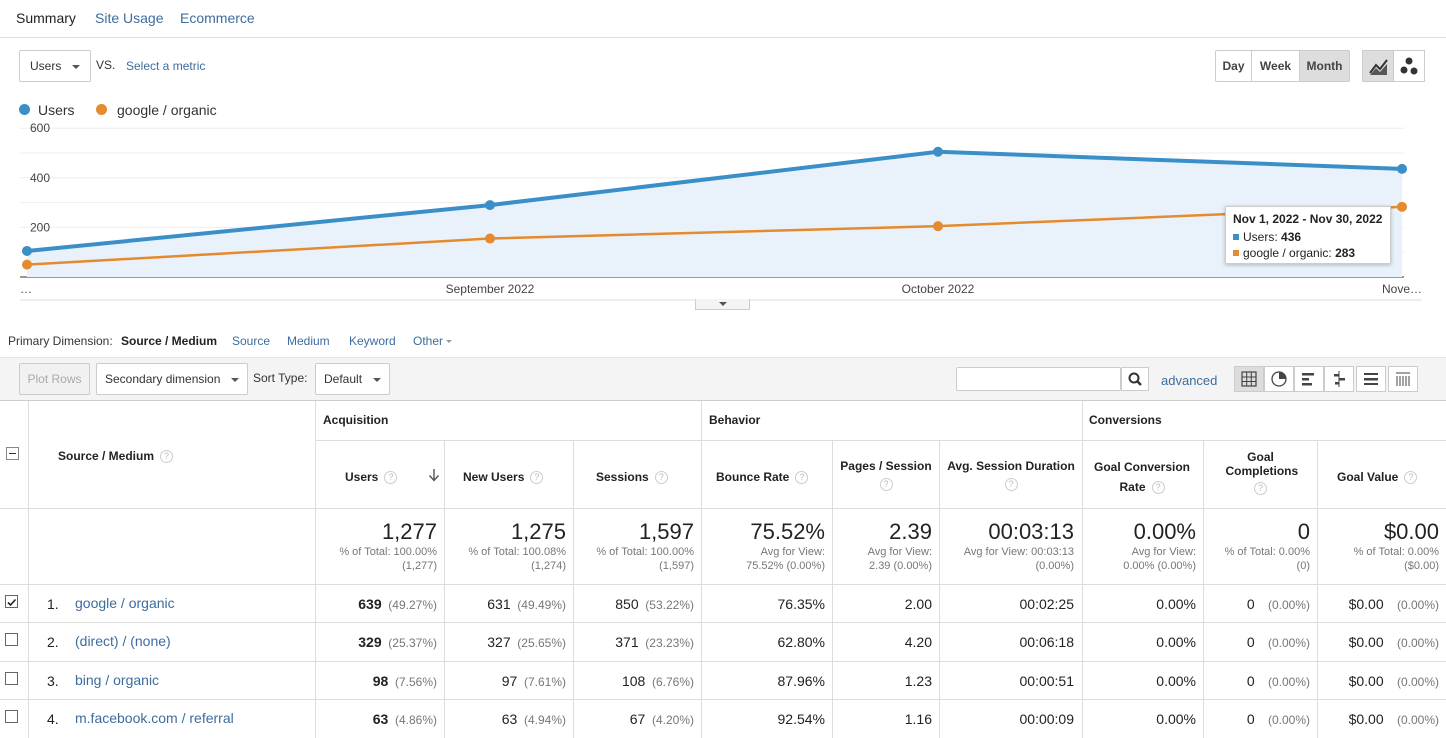 This screenshot has height=738, width=1446. Describe the element at coordinates (308, 341) in the screenshot. I see `dimension-medium-link: Medium` at that location.